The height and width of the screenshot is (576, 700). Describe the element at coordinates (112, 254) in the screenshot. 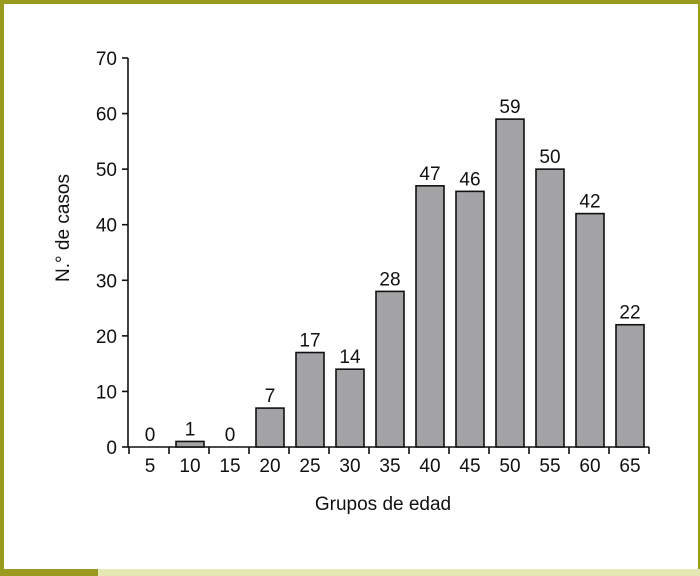

I see `y-axis: 0 10 20 30 40 50 60 70` at that location.